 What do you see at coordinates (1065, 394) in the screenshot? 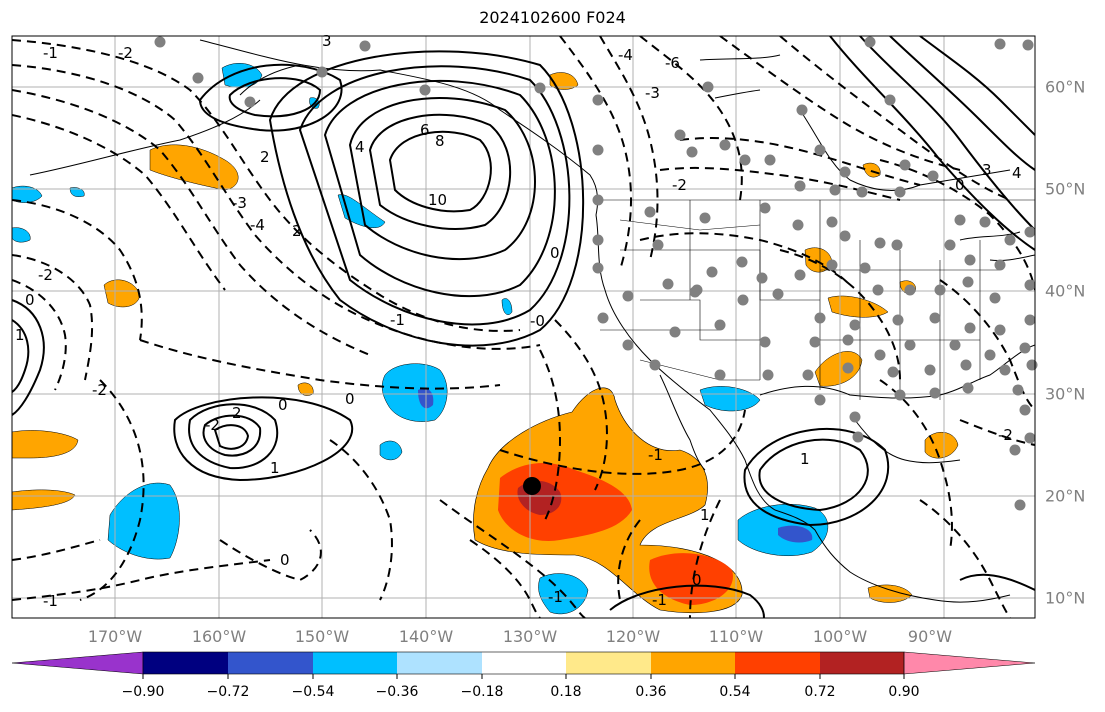
I see `latitude-label: 30°N` at bounding box center [1065, 394].